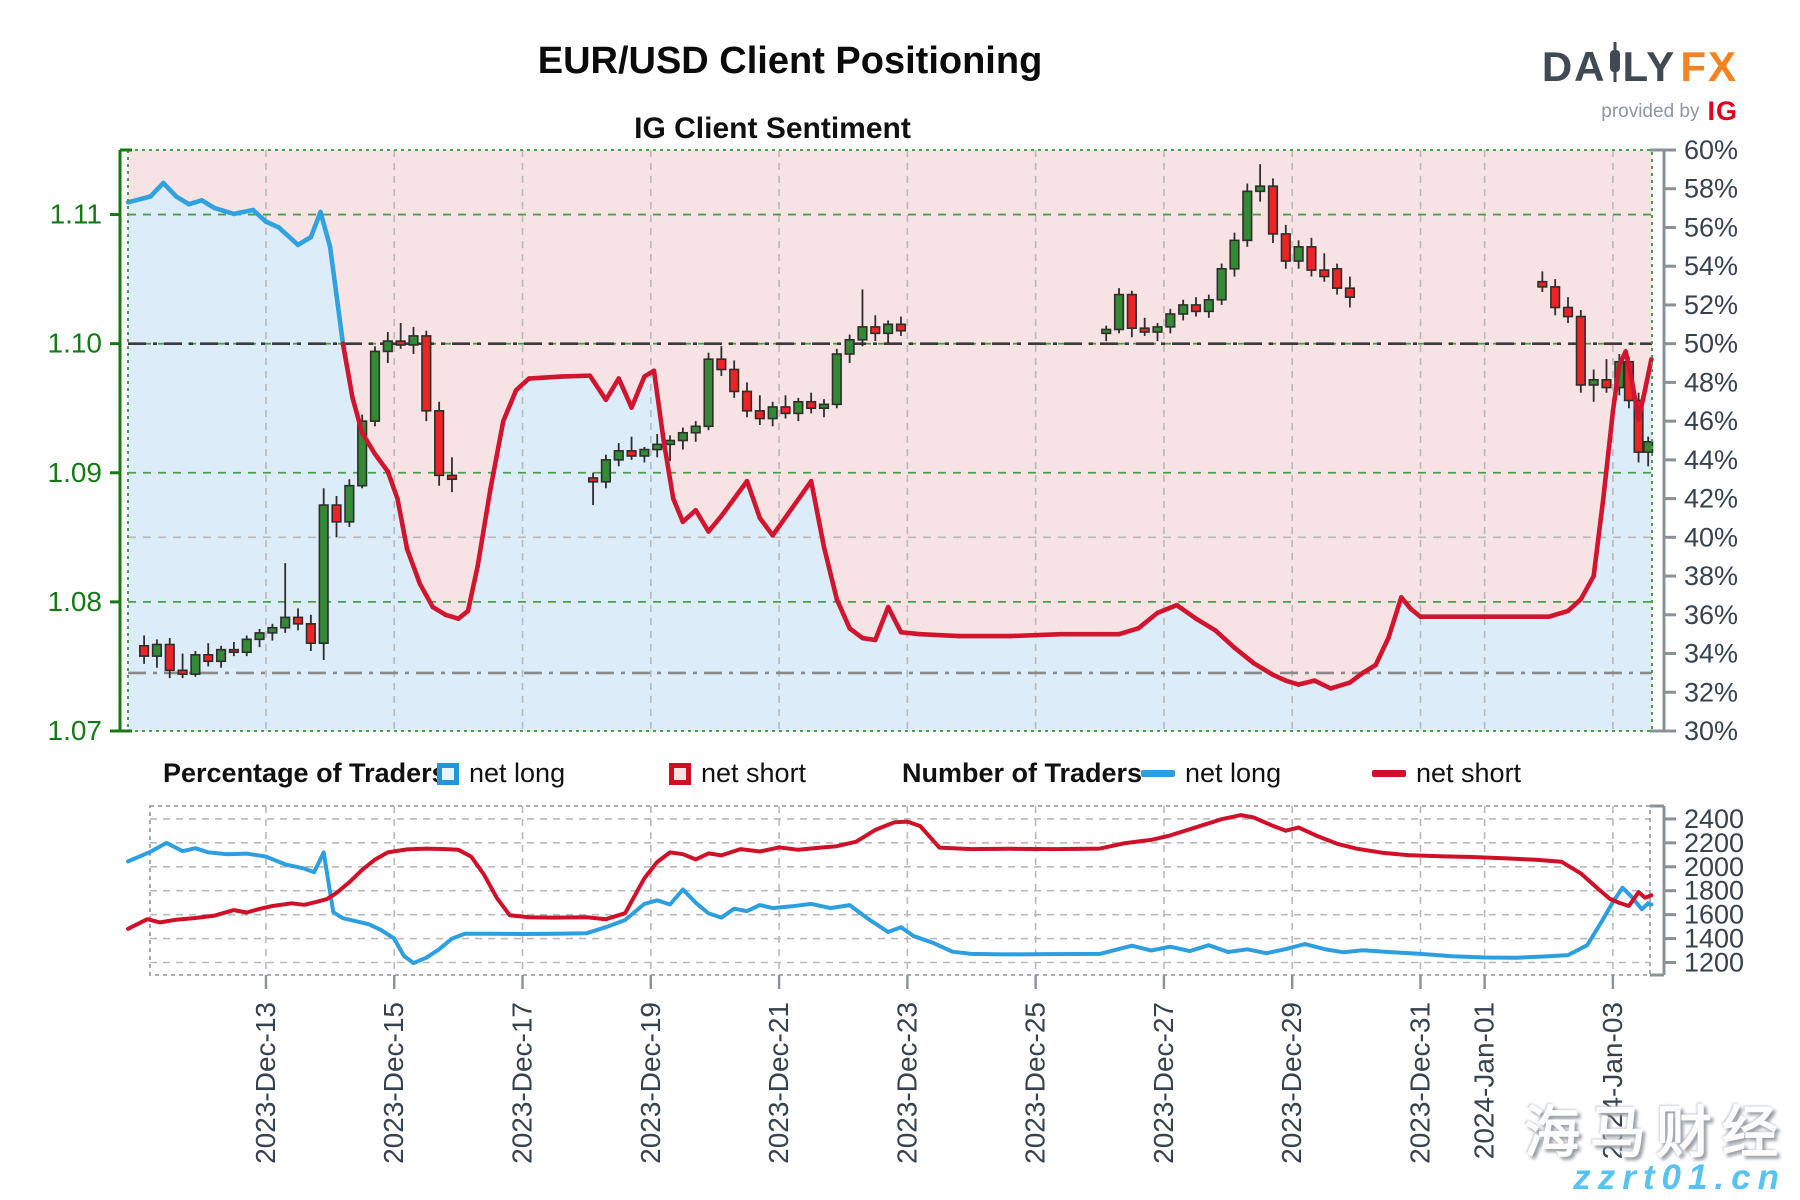 The width and height of the screenshot is (1800, 1200). I want to click on provided-by-row: provided by IG, so click(1640, 111).